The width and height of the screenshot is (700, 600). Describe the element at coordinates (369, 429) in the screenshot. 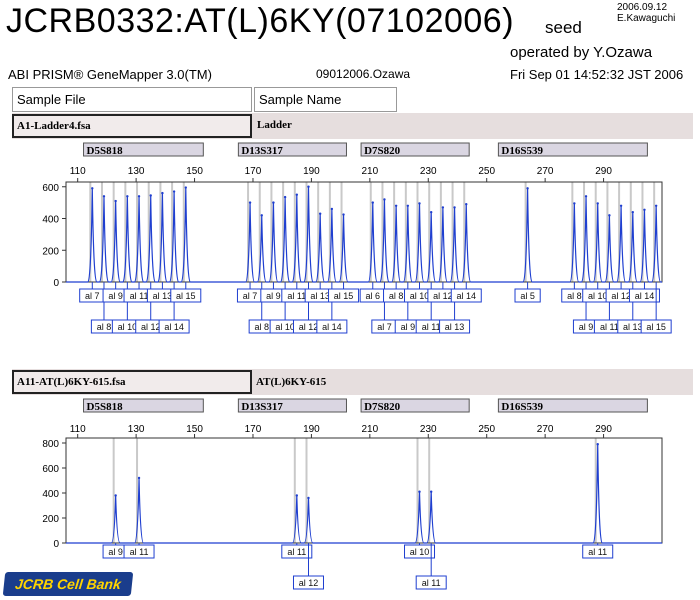

I see `x-tick-label: 210` at that location.